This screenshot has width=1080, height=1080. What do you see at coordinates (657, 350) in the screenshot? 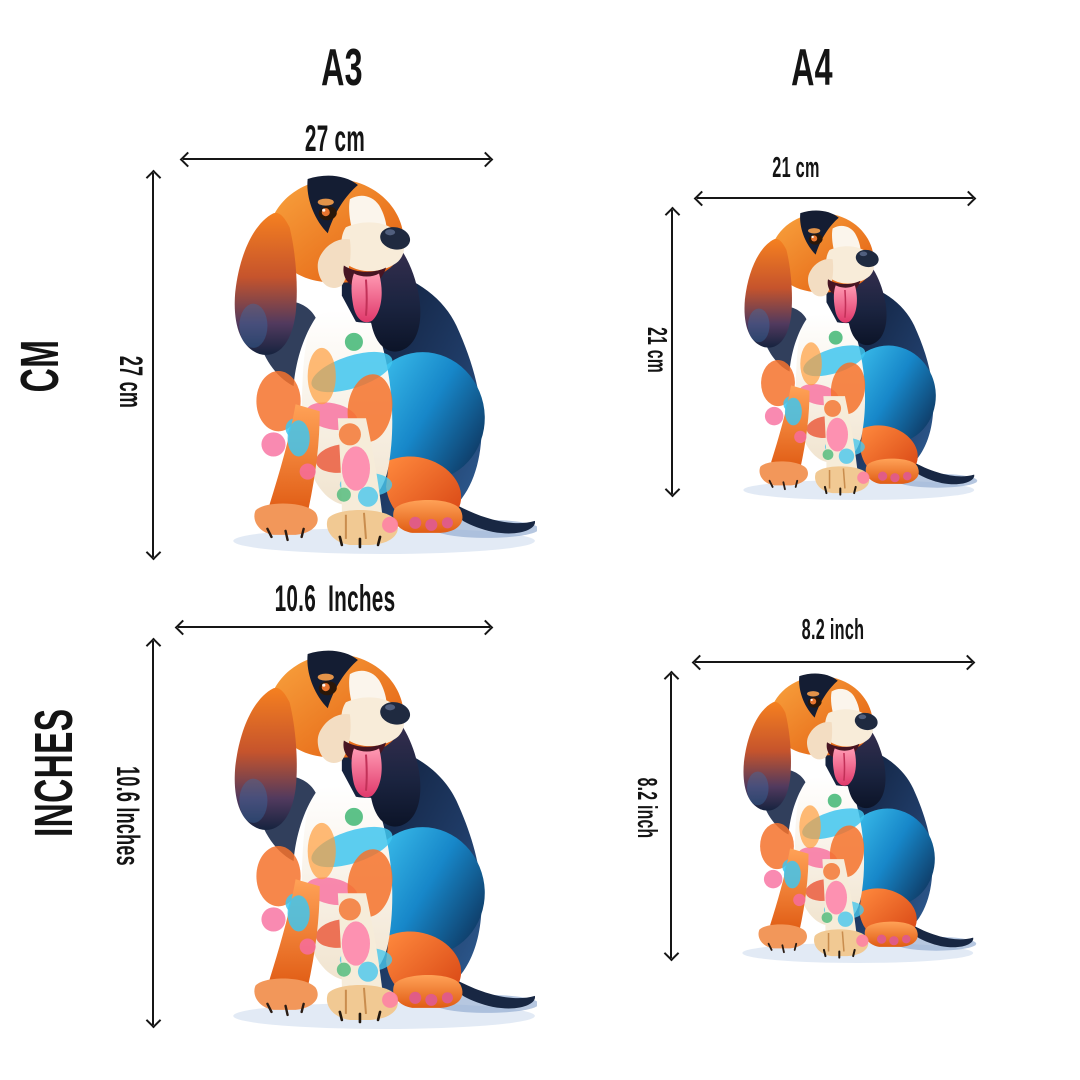
I see `height-dimension-label: 21 cm` at bounding box center [657, 350].